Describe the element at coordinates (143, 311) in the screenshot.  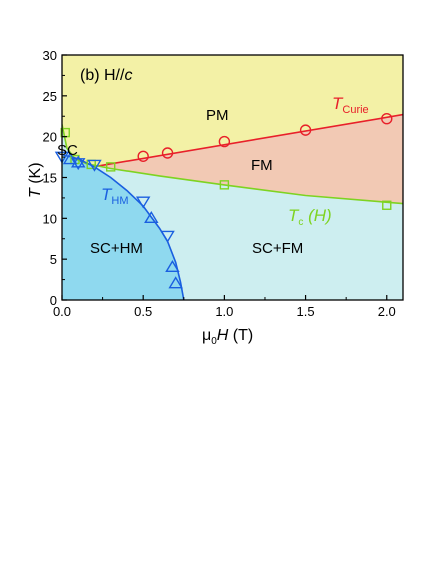
I see `x-tick-label: 0.5` at that location.